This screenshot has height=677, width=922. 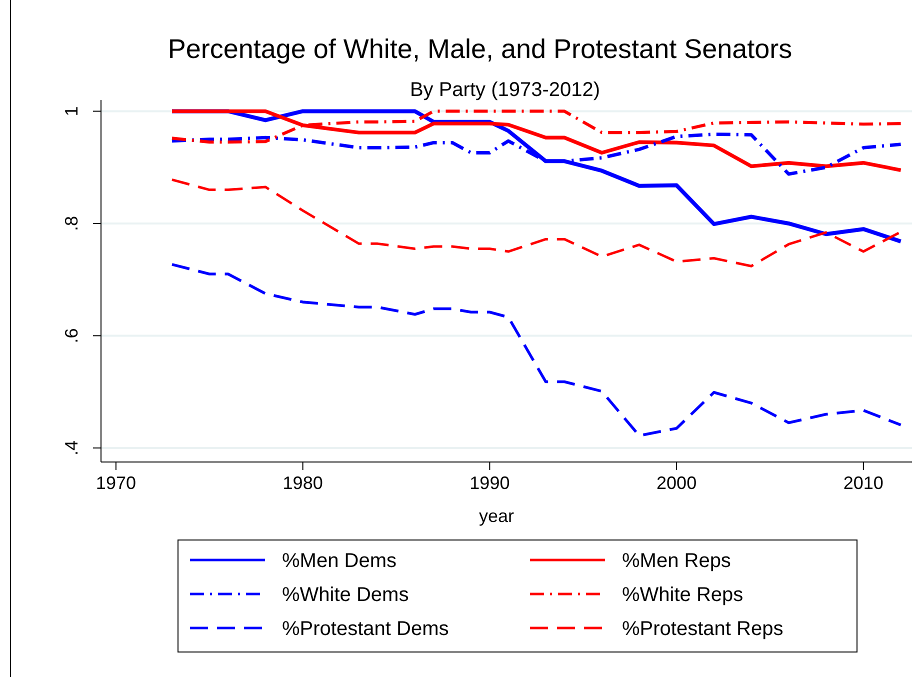 I want to click on chart-title: Percentage of White, Male, and Protestant Senators, so click(x=480, y=49).